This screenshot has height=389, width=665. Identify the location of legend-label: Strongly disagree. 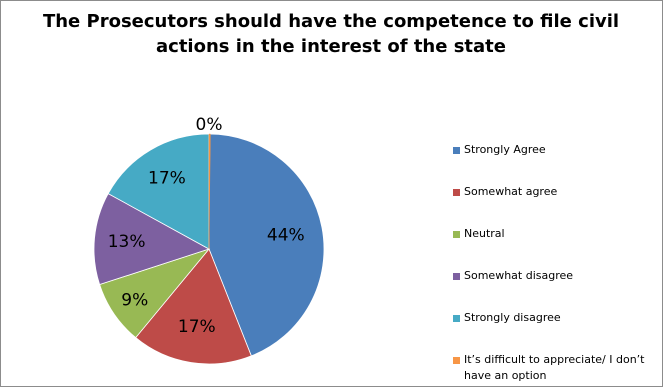
(512, 317).